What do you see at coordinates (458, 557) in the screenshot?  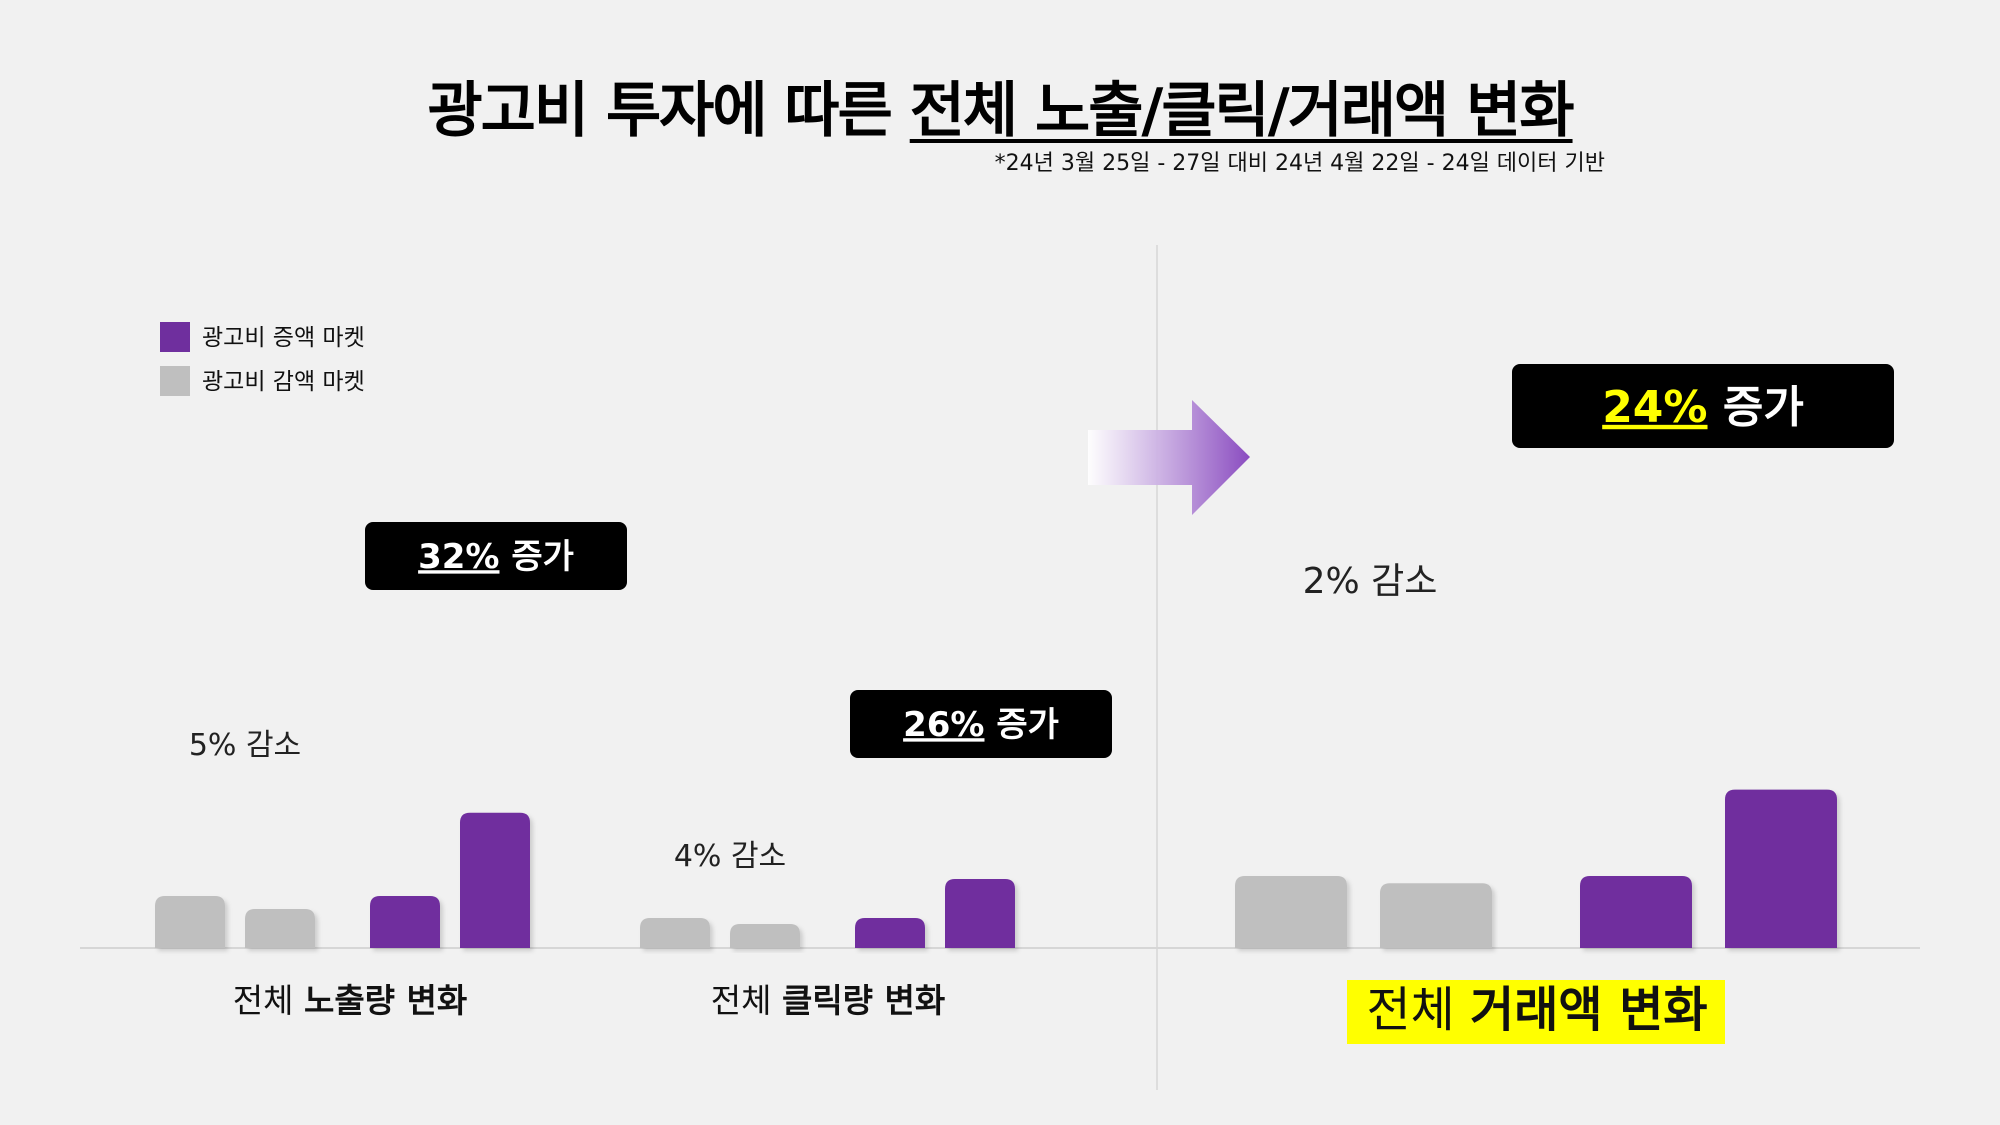 I see `increase-percent: 32%` at bounding box center [458, 557].